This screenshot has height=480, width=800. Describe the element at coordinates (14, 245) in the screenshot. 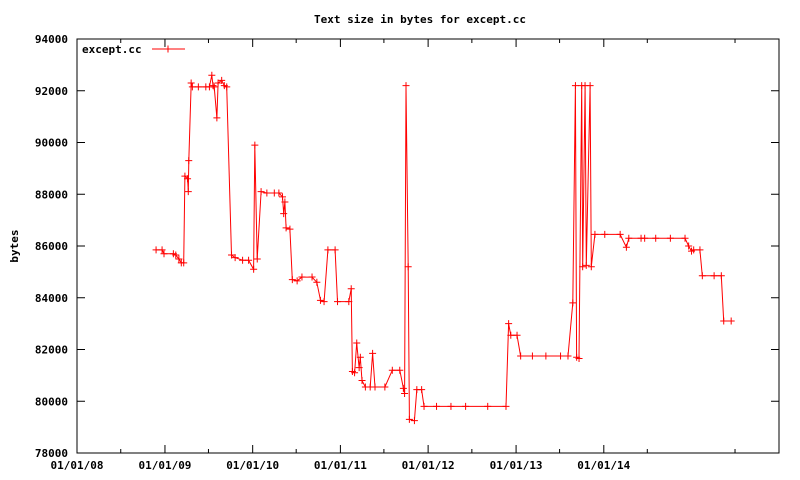

I see `y-axis-label: bytes` at that location.